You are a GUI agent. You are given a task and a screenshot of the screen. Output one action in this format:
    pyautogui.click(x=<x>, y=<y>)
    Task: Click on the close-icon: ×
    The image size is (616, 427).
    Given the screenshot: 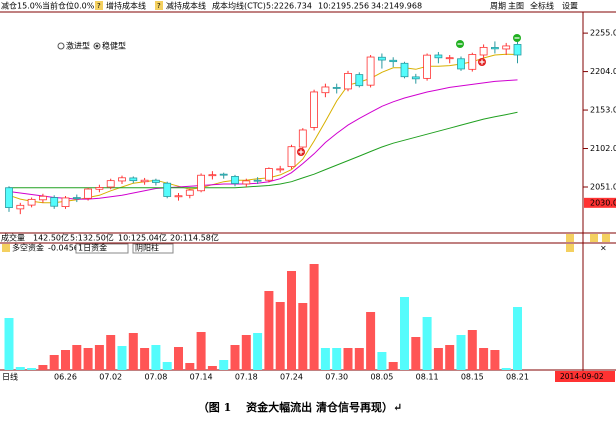 What is the action you would take?
    pyautogui.click(x=603, y=248)
    